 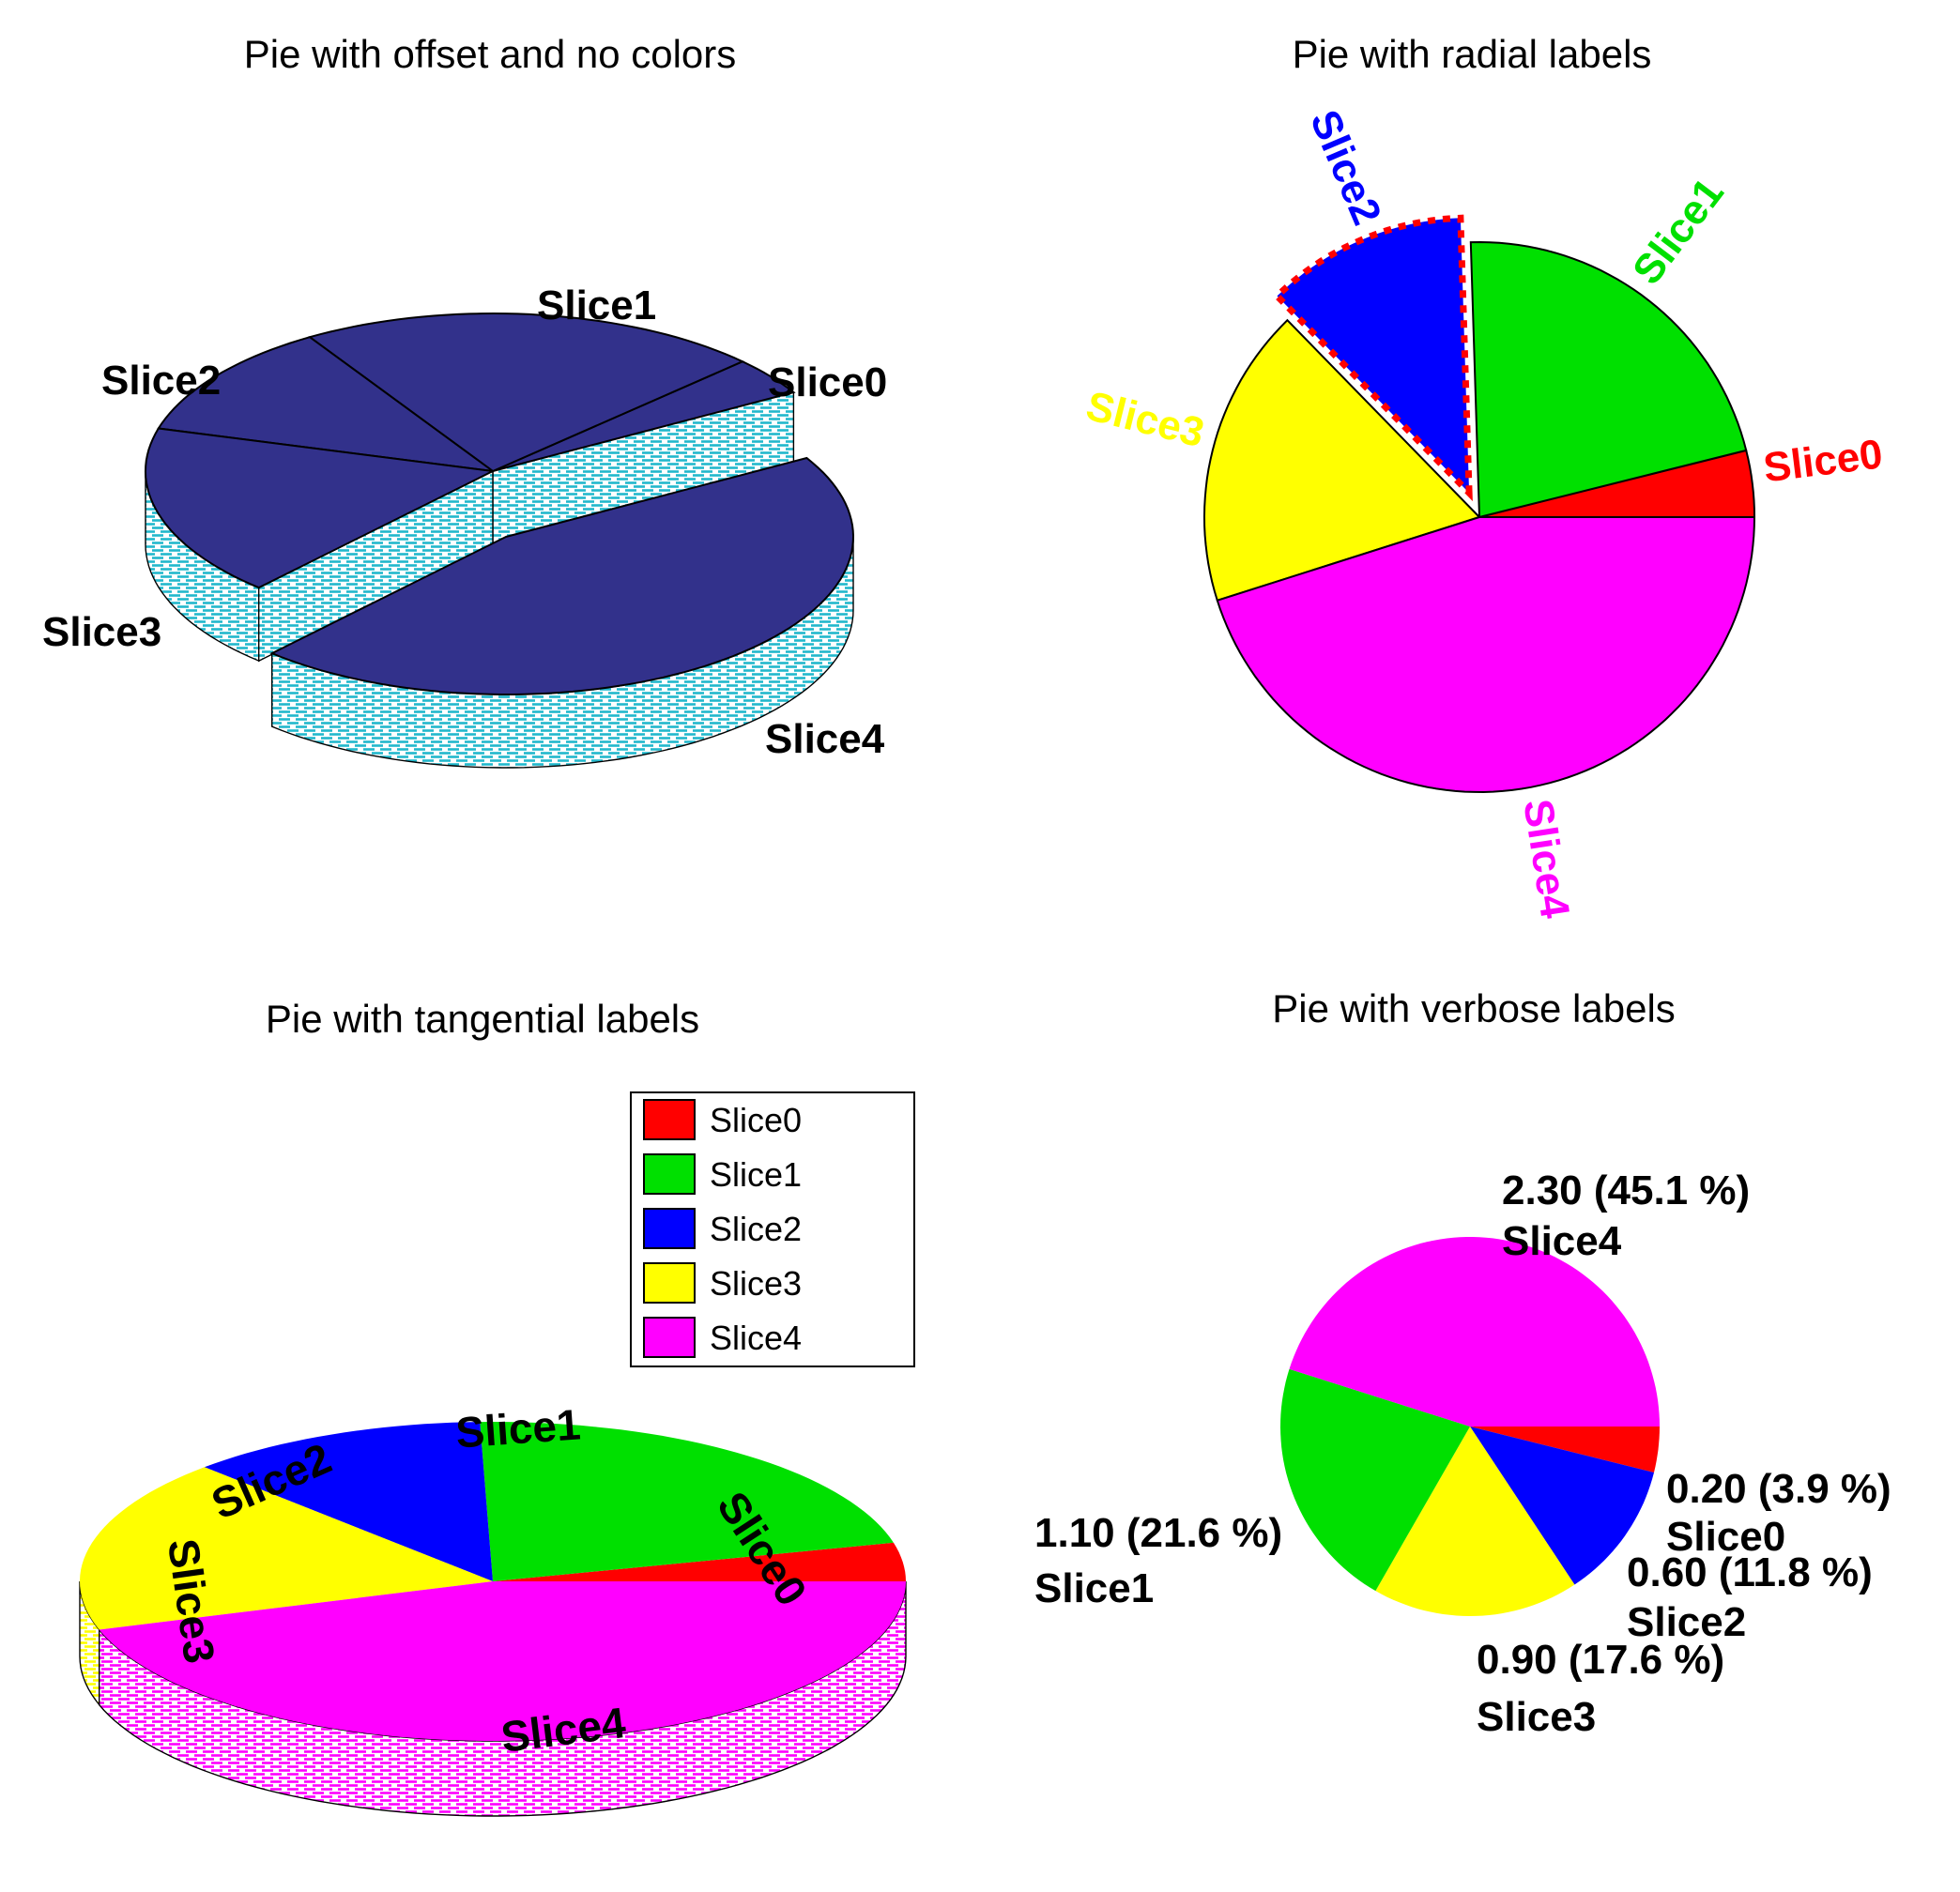 I want to click on pie1-title: Pie with offset and no colors, so click(x=490, y=54).